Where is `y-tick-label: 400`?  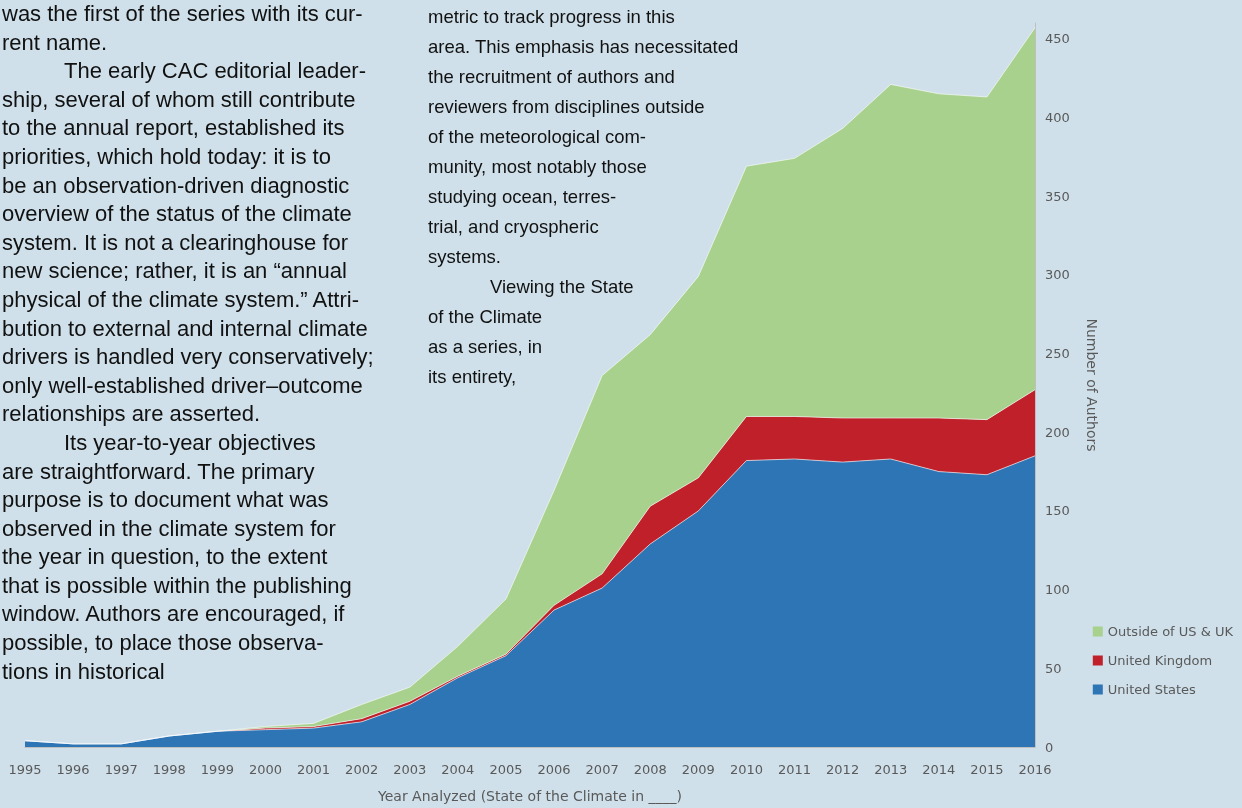 y-tick-label: 400 is located at coordinates (1057, 117).